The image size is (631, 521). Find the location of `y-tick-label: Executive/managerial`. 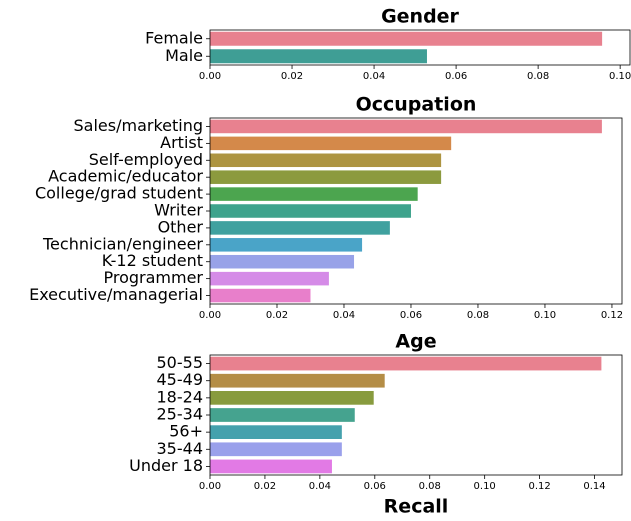

y-tick-label: Executive/managerial is located at coordinates (116, 294).